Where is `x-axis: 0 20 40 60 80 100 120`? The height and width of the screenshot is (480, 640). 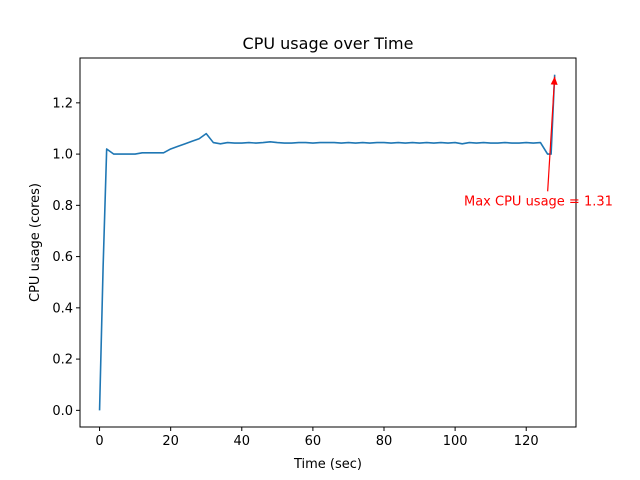 x-axis: 0 20 40 60 80 100 120 is located at coordinates (317, 438).